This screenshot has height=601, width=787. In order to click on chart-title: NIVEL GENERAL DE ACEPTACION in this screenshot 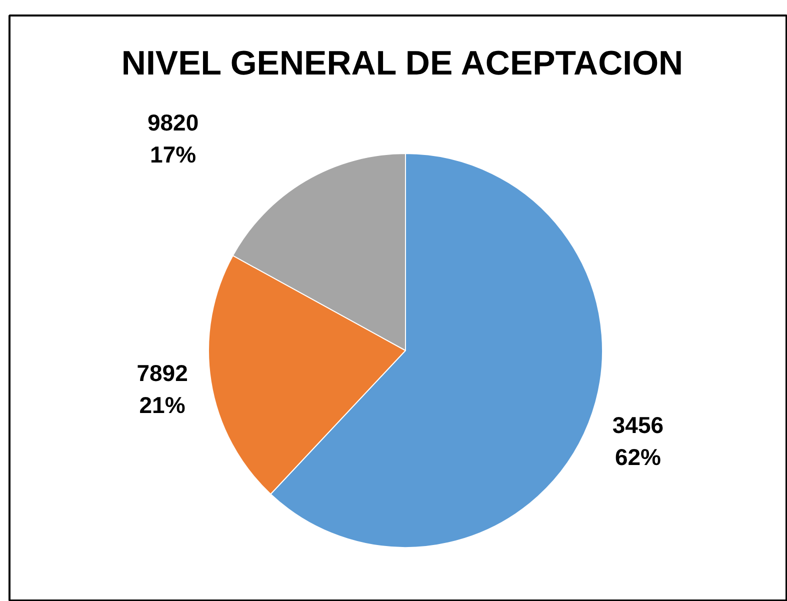, I will do `click(402, 63)`.